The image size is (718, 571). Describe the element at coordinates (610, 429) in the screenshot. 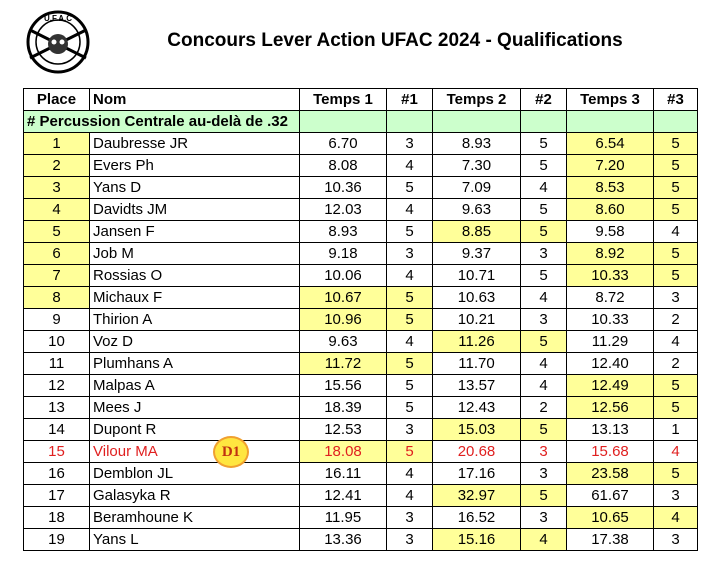

I see `cell: 13.13` at that location.